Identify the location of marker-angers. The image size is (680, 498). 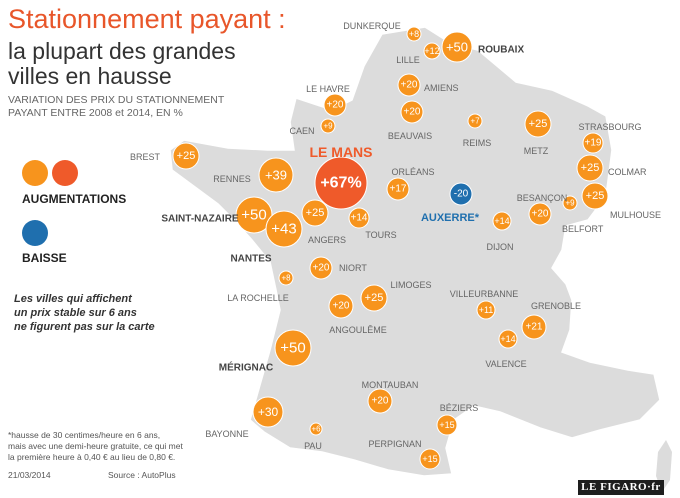
(315, 213).